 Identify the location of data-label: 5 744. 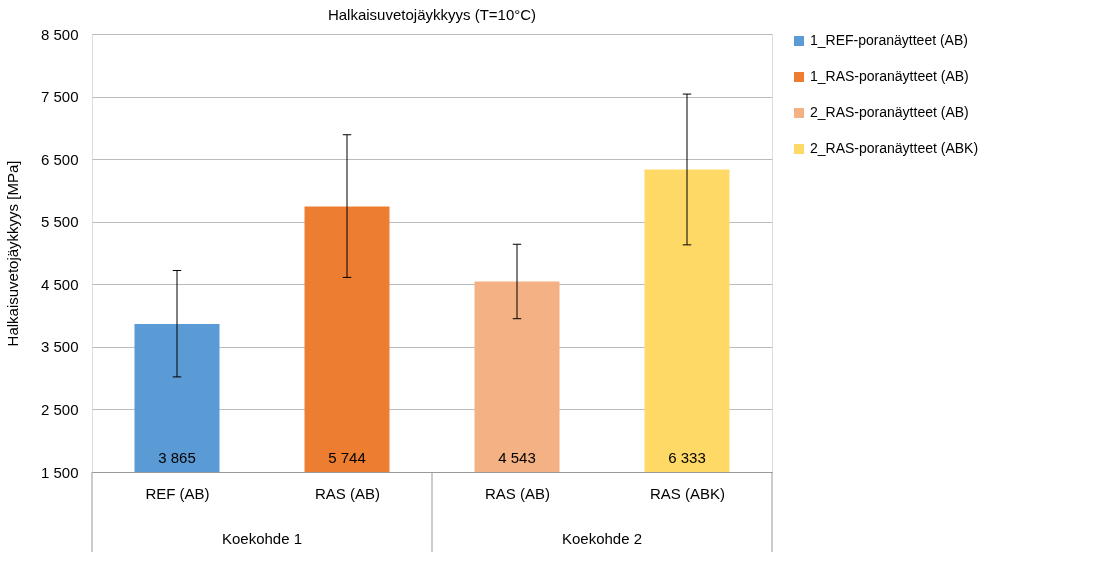
(347, 457).